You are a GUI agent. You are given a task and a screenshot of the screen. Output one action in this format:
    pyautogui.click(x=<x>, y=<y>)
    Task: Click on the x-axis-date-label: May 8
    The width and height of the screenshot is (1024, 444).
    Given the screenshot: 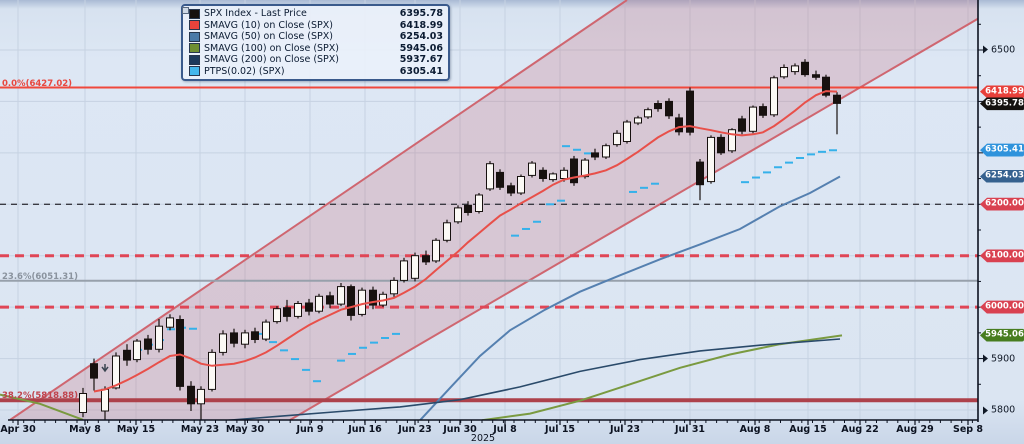 What is the action you would take?
    pyautogui.click(x=85, y=429)
    